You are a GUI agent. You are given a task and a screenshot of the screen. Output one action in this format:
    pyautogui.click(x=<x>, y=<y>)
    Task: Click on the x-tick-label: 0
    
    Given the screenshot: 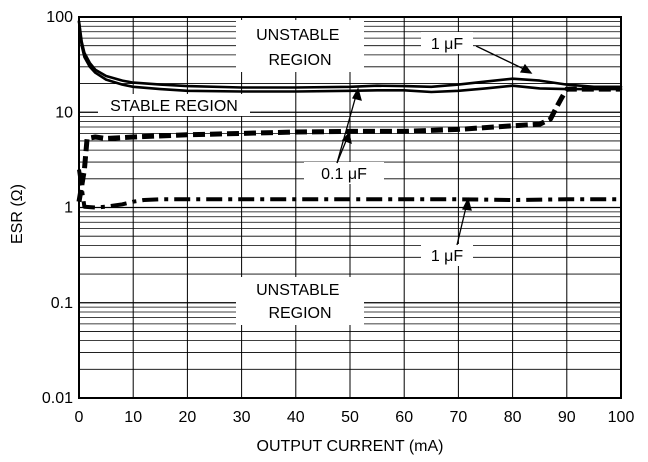 What is the action you would take?
    pyautogui.click(x=79, y=417)
    